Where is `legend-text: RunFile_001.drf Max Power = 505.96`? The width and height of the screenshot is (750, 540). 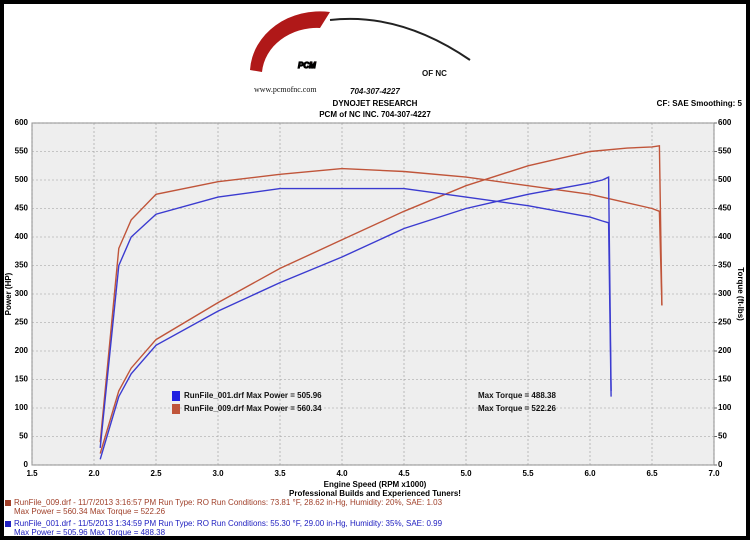
legend-text: RunFile_001.drf Max Power = 505.96 is located at coordinates (253, 395).